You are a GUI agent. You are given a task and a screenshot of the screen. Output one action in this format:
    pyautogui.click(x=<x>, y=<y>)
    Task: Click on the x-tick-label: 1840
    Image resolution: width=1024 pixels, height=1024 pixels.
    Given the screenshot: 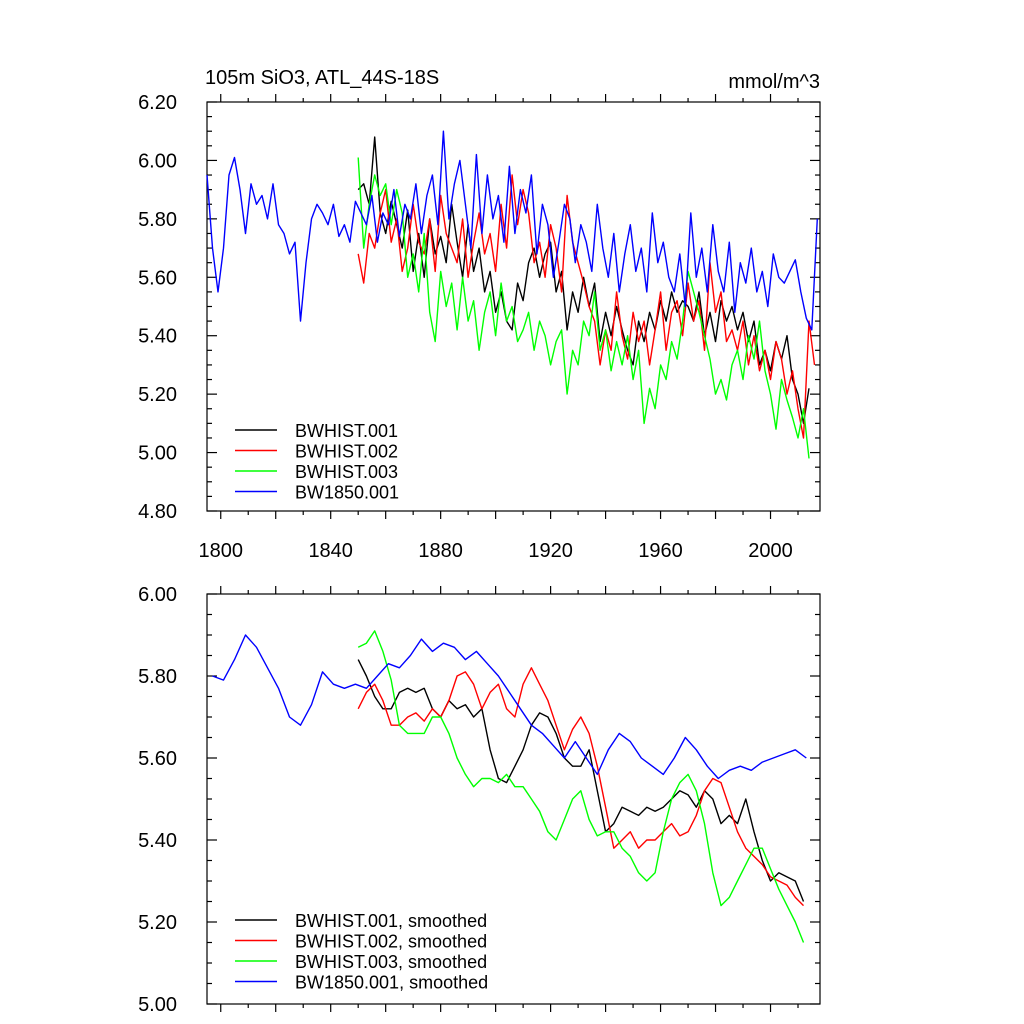 What is the action you would take?
    pyautogui.click(x=330, y=551)
    